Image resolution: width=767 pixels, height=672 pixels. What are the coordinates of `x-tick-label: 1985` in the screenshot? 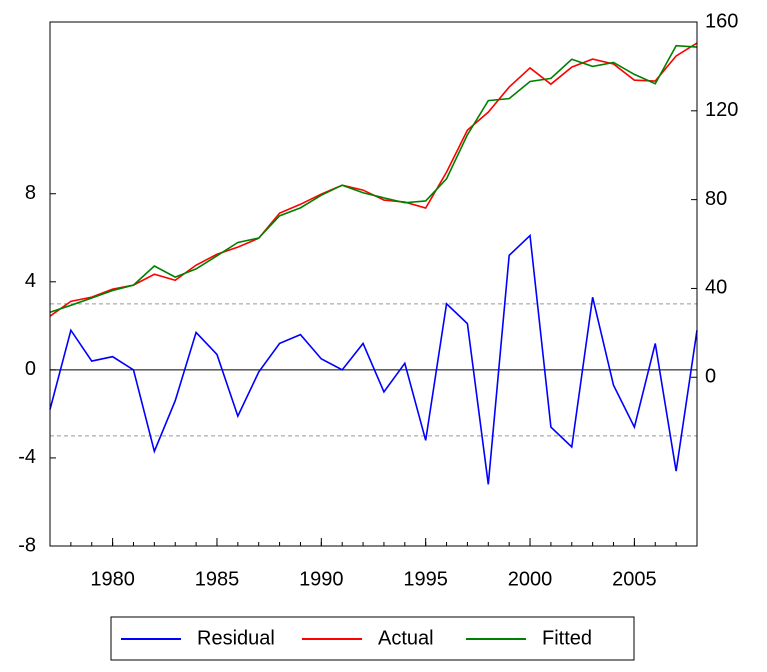 It's located at (217, 579).